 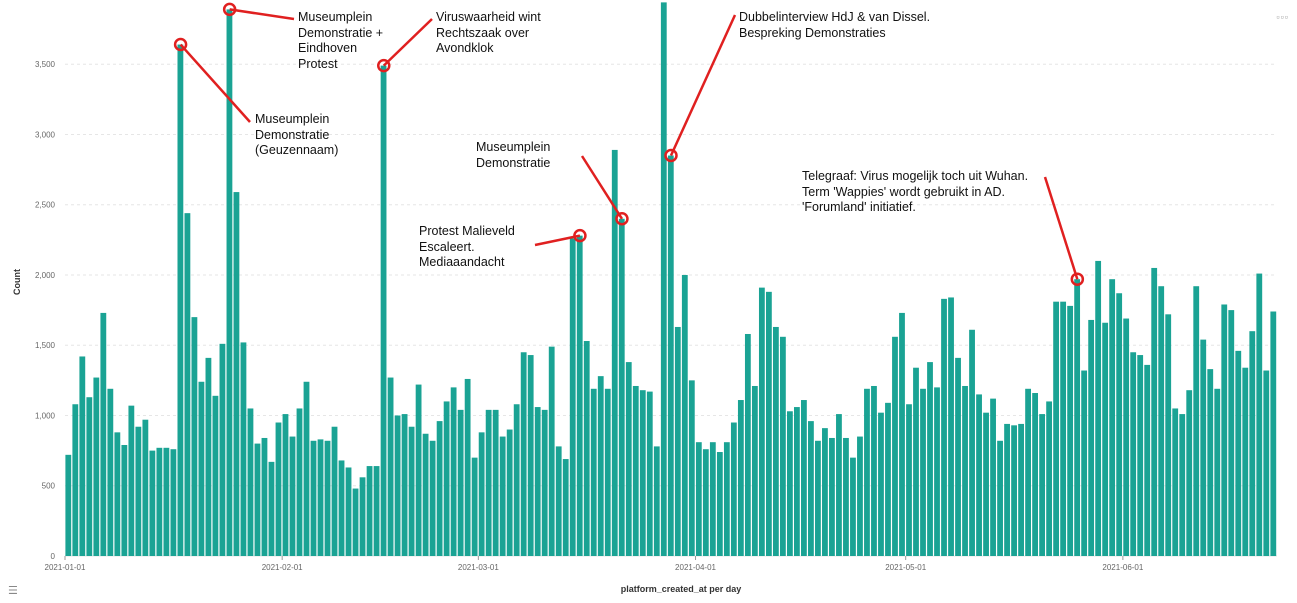 What do you see at coordinates (45, 64) in the screenshot?
I see `y-tick-label: 3,500` at bounding box center [45, 64].